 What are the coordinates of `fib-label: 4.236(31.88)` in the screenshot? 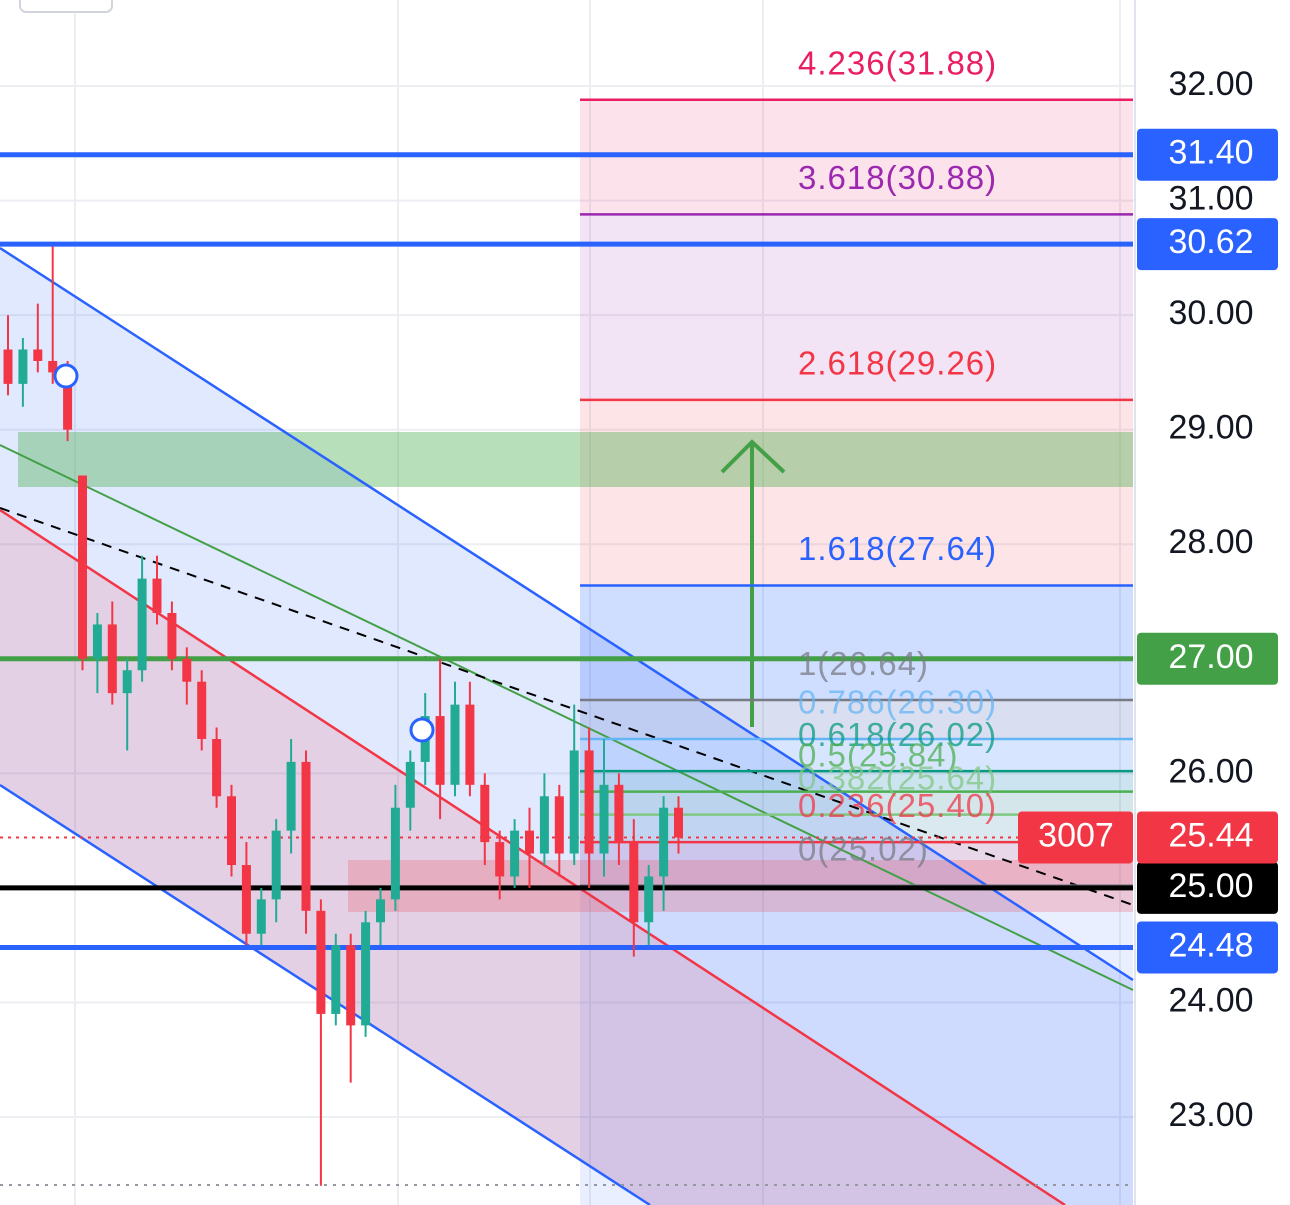 It's located at (897, 62).